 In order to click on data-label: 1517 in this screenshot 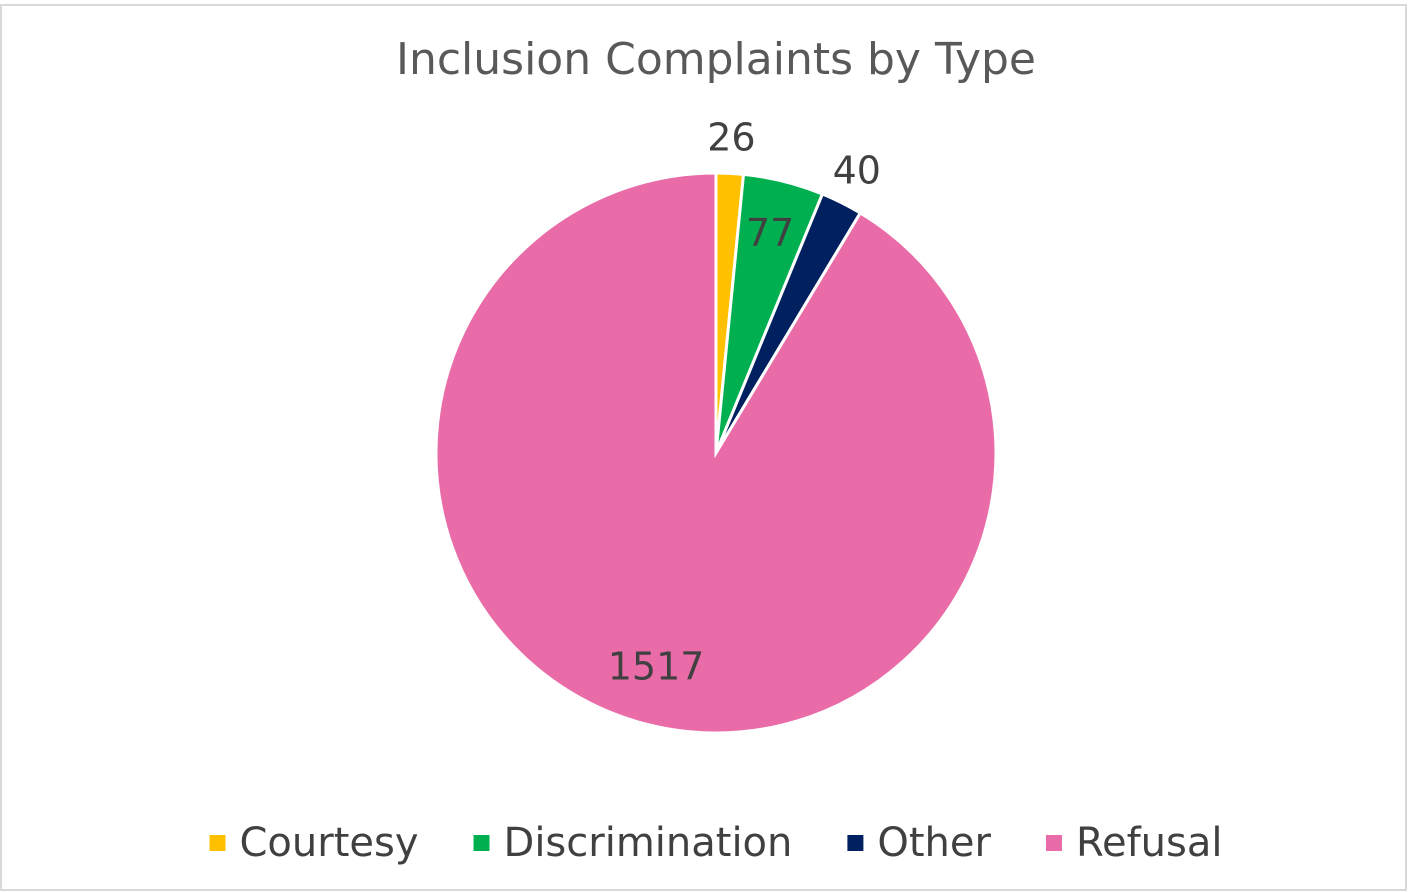, I will do `click(656, 666)`.